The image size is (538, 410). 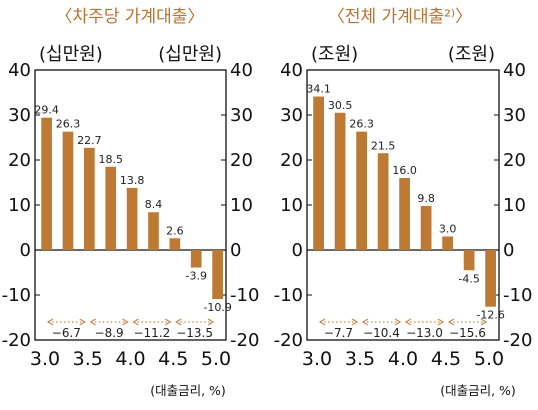 What do you see at coordinates (383, 145) in the screenshot?
I see `bar-value-label: 21.5` at bounding box center [383, 145].